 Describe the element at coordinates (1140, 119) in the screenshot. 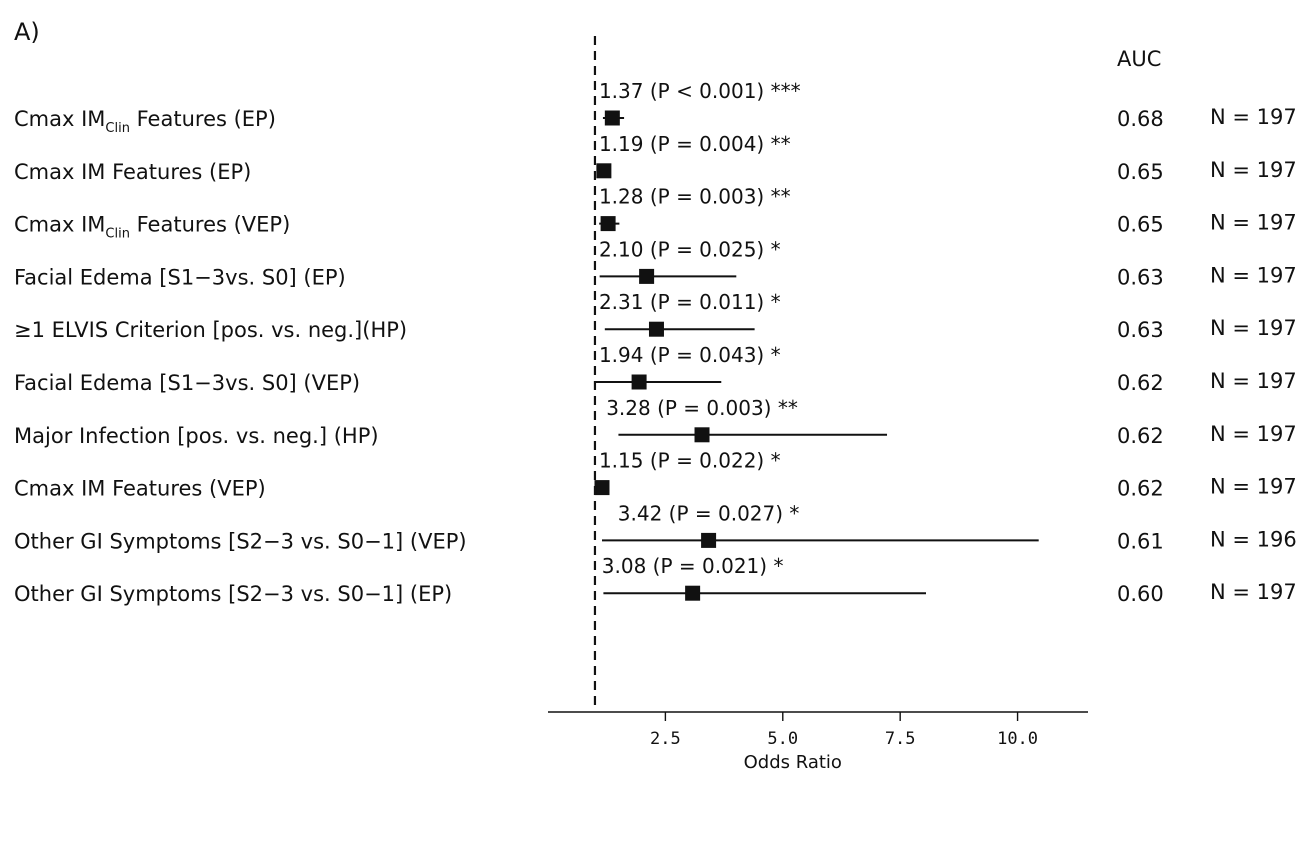

I see `auc-value: 0.68` at that location.